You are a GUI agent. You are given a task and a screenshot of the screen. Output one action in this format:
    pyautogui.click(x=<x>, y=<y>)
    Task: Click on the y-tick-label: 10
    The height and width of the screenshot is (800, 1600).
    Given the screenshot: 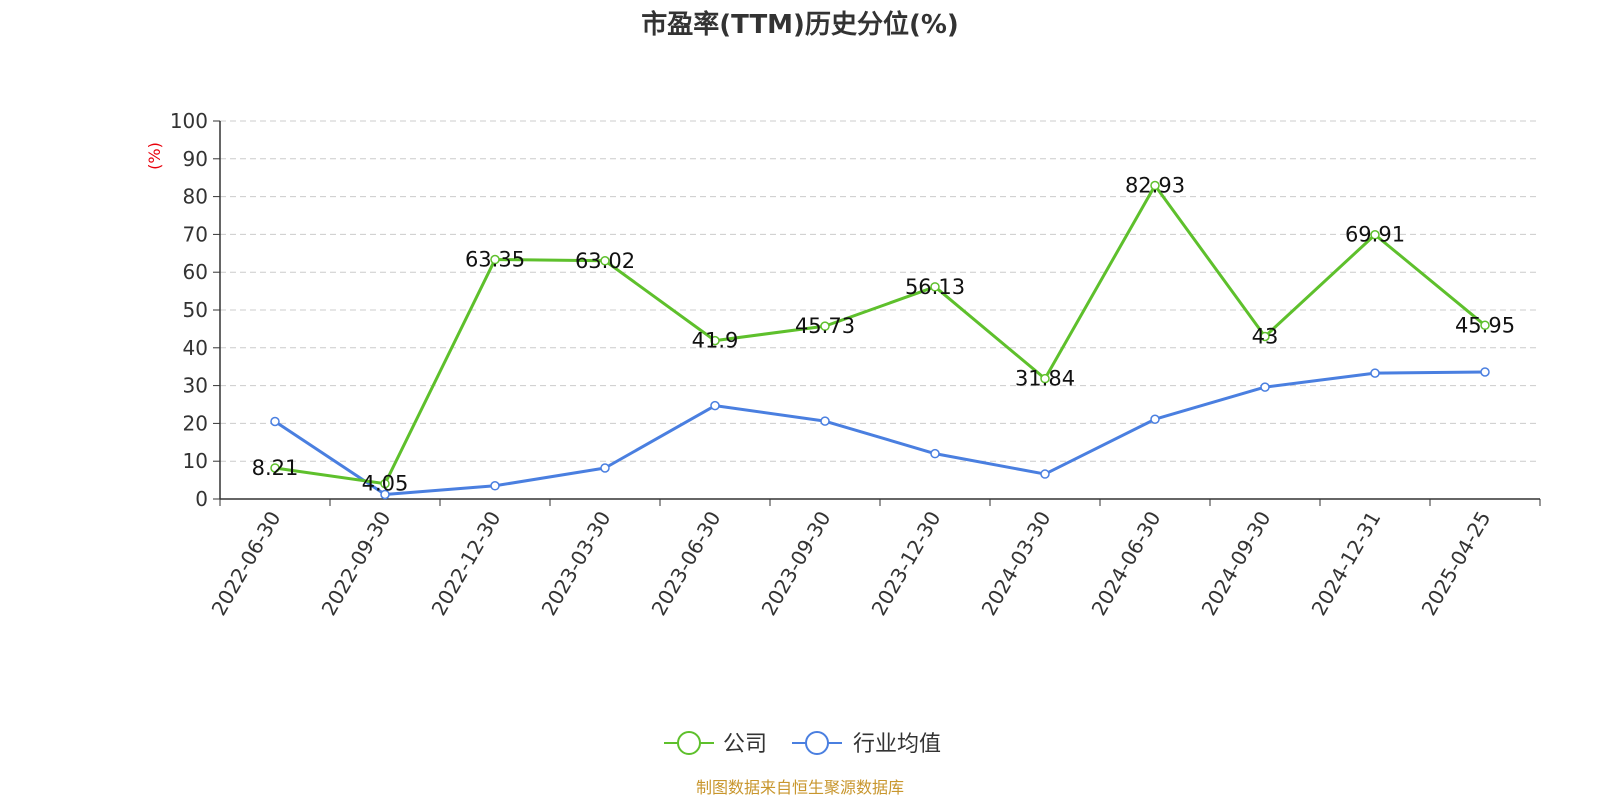 What is the action you would take?
    pyautogui.click(x=195, y=461)
    